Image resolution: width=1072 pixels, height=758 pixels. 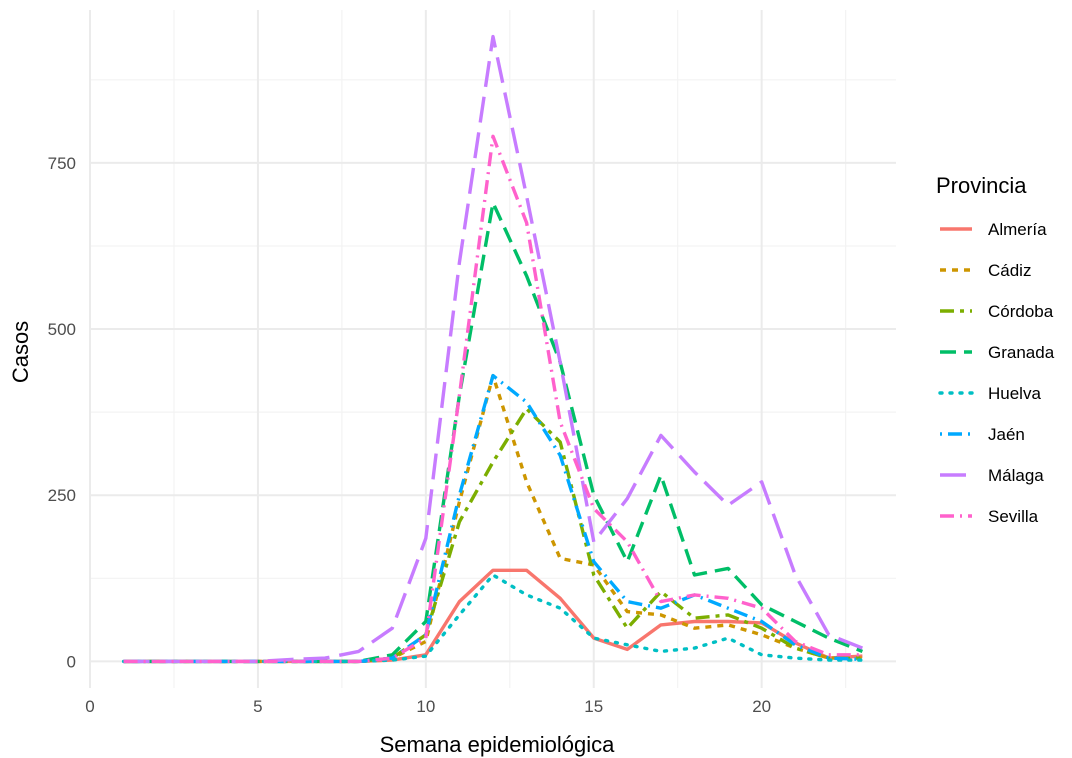 What do you see at coordinates (1014, 393) in the screenshot?
I see `legend-label-huelva: Huelva` at bounding box center [1014, 393].